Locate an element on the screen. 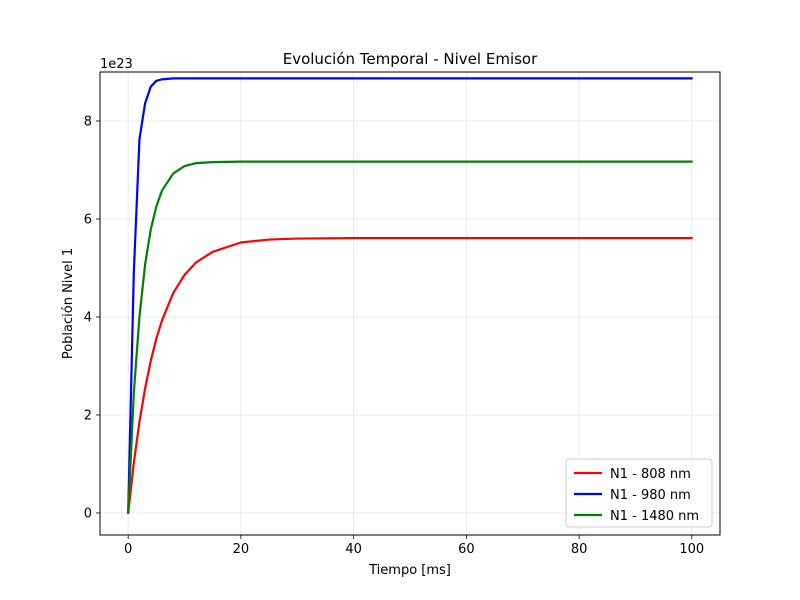  y-tick-label: 4 is located at coordinates (88, 317).